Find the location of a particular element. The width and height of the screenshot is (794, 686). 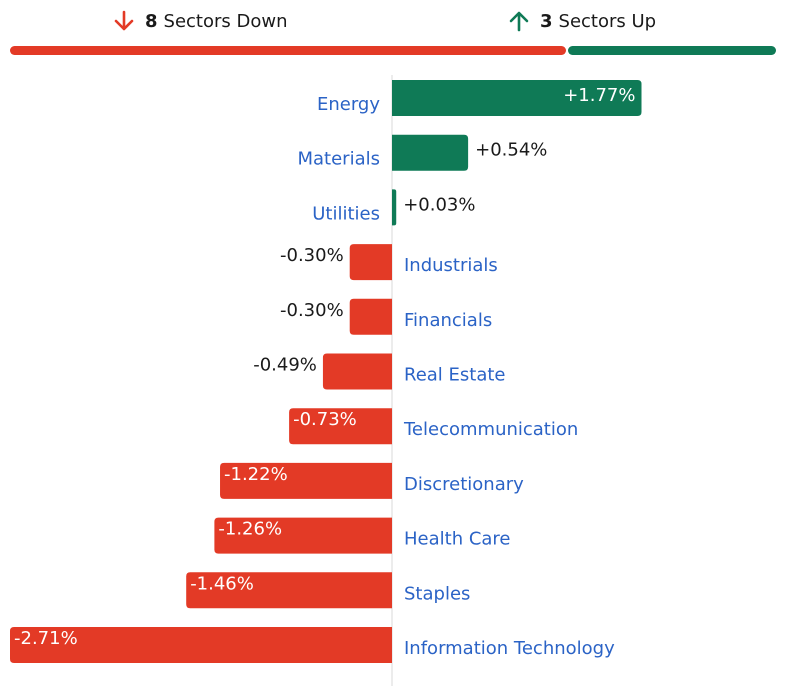

sectors-up-count: 3 is located at coordinates (546, 21).